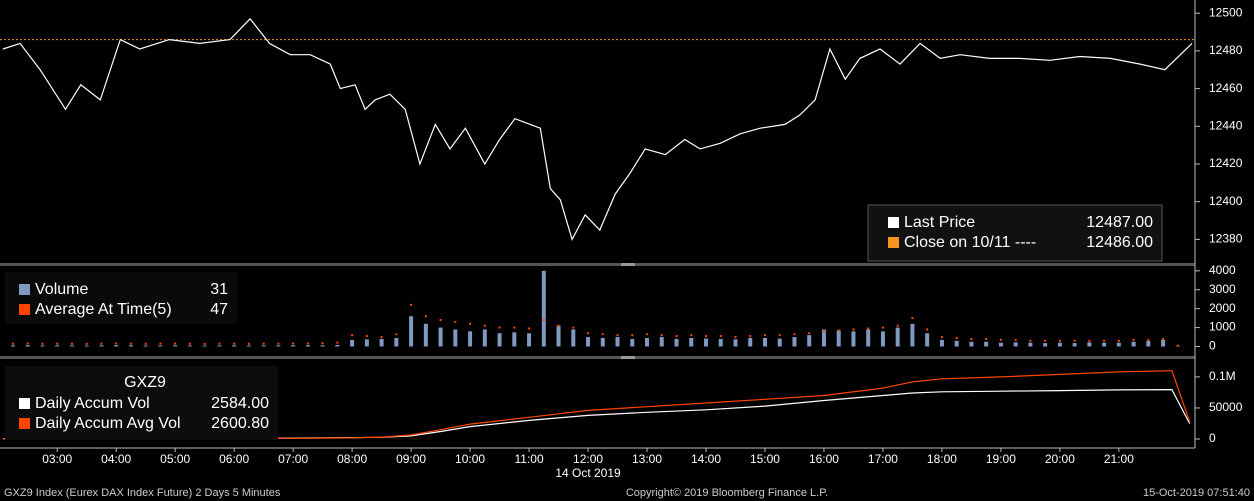  What do you see at coordinates (970, 242) in the screenshot?
I see `legend-label: Close on 10/11 ----` at bounding box center [970, 242].